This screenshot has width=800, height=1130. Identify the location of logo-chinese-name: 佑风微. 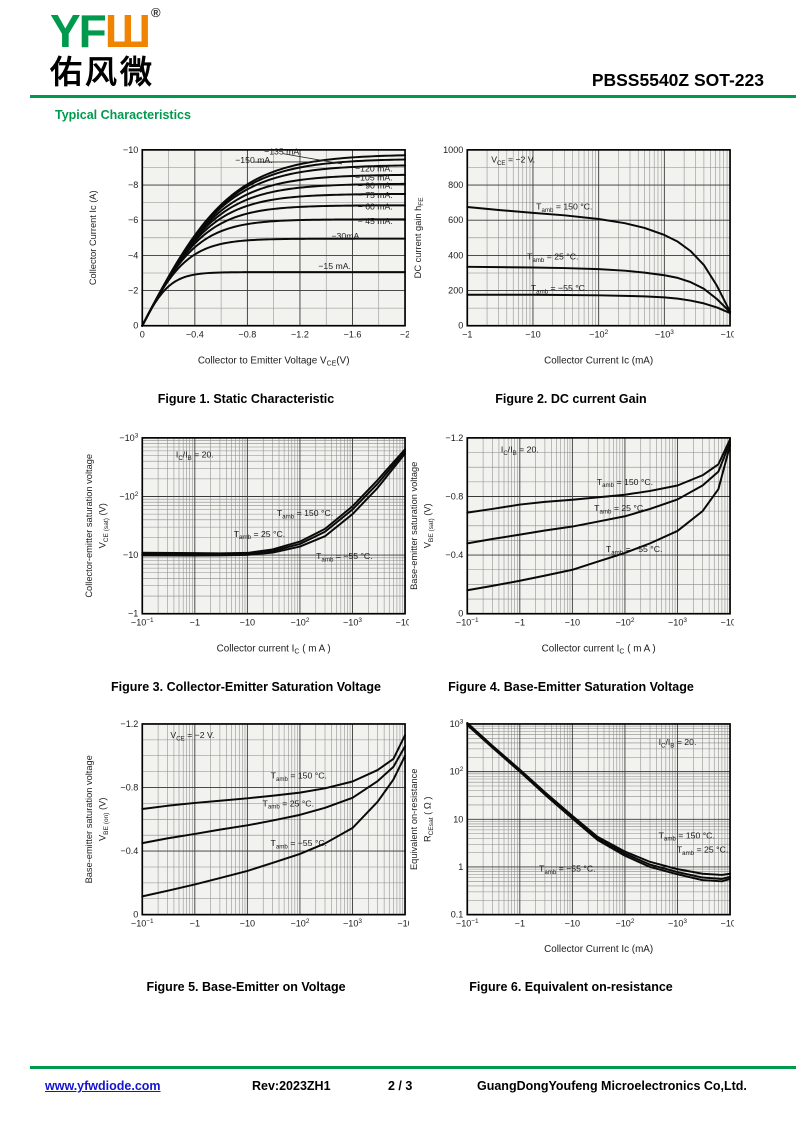
(103, 72).